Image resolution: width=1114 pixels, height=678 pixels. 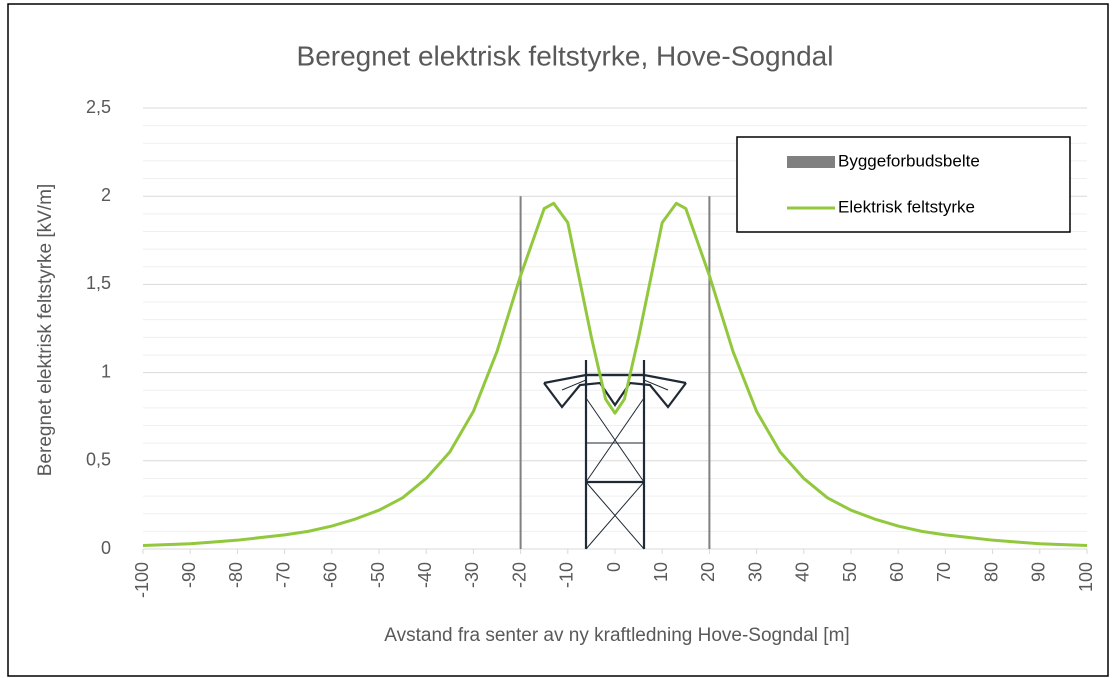 What do you see at coordinates (98, 460) in the screenshot?
I see `y-tick-label: 0,5` at bounding box center [98, 460].